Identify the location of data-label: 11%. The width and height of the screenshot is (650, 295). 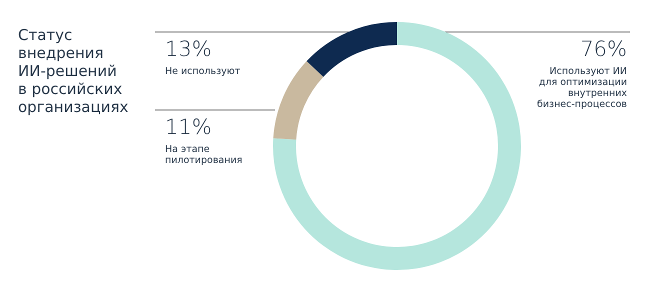
(188, 127).